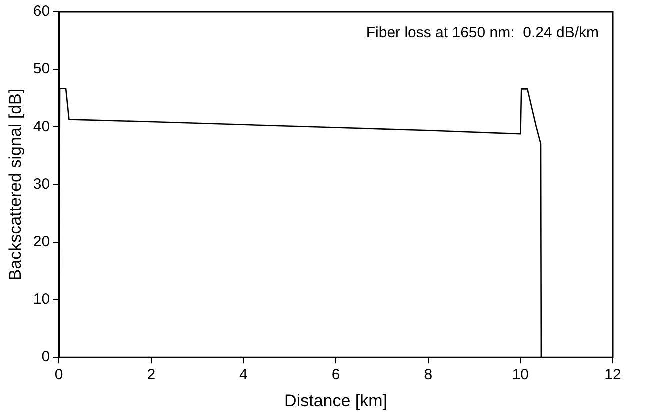  Describe the element at coordinates (482, 33) in the screenshot. I see `annotation: Fiber loss at 1650 nm: 0.24 dB/km` at that location.